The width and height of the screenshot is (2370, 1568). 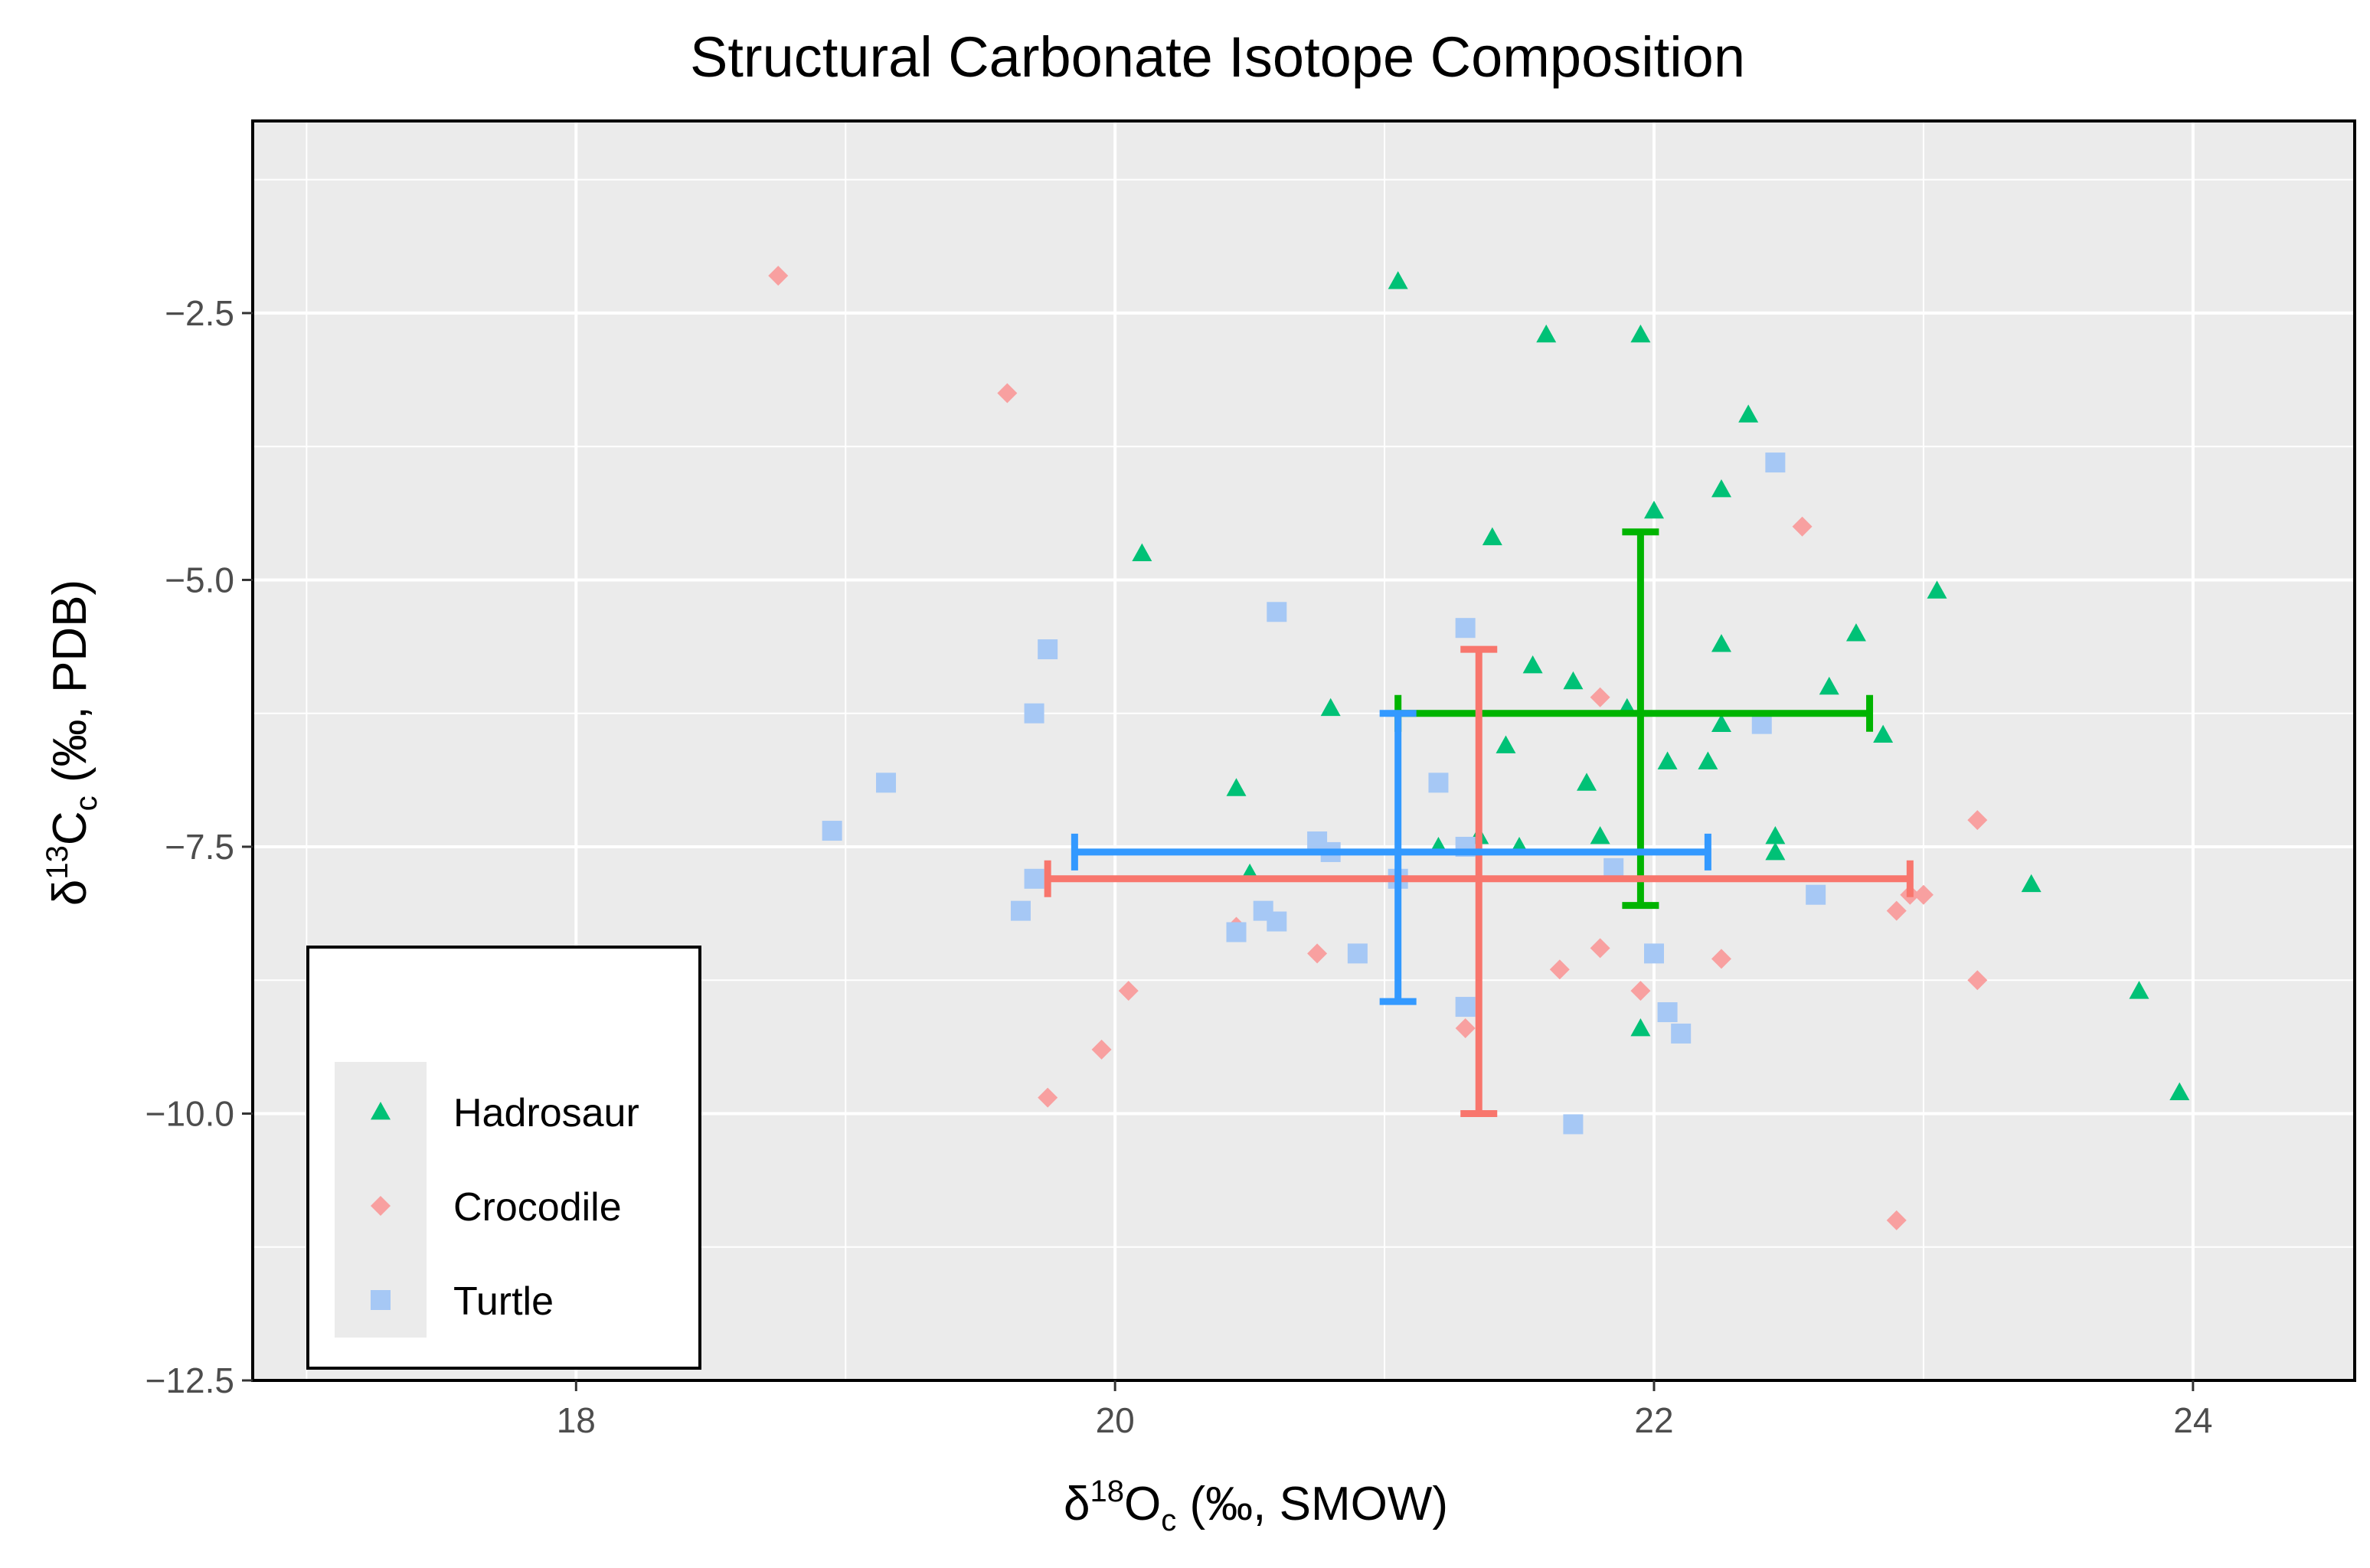 What do you see at coordinates (199, 847) in the screenshot?
I see `y-tick-label: −7.5` at bounding box center [199, 847].